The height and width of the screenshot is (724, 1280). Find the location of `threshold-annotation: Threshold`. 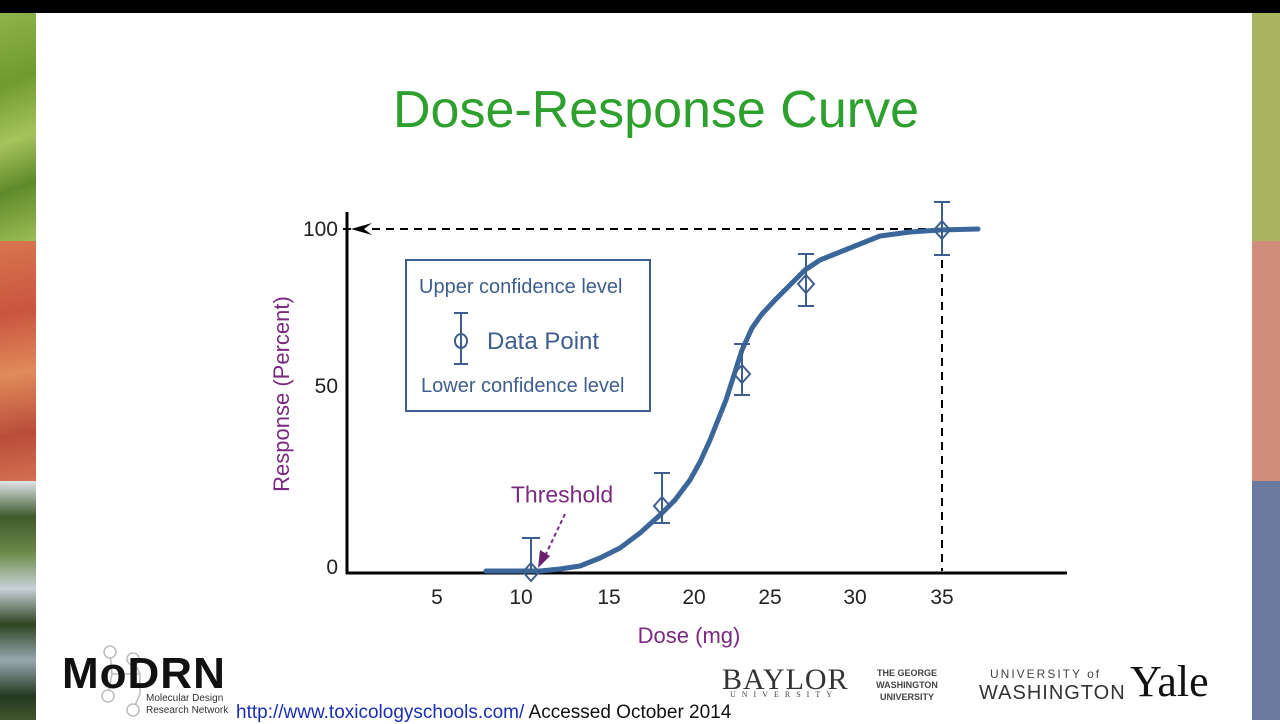

threshold-annotation: Threshold is located at coordinates (562, 494).